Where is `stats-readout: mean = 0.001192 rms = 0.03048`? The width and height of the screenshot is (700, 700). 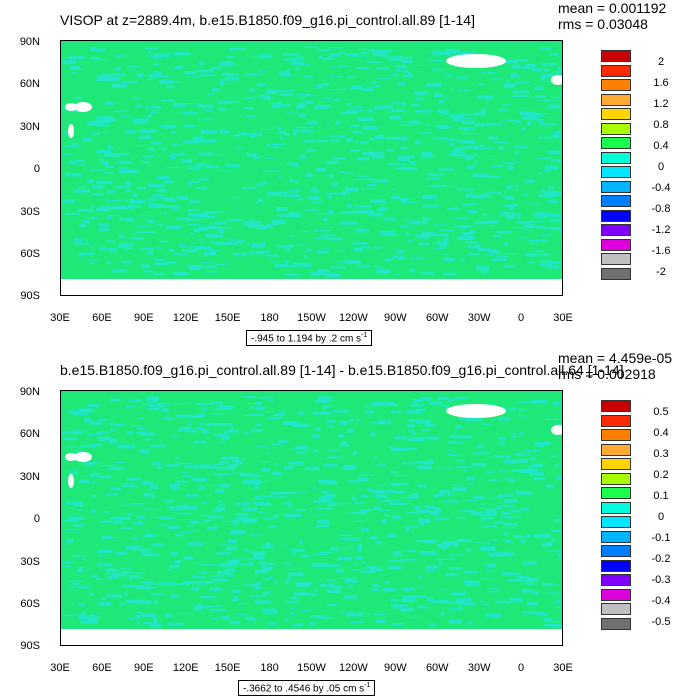
stats-readout: mean = 0.001192 rms = 0.03048 is located at coordinates (612, 16).